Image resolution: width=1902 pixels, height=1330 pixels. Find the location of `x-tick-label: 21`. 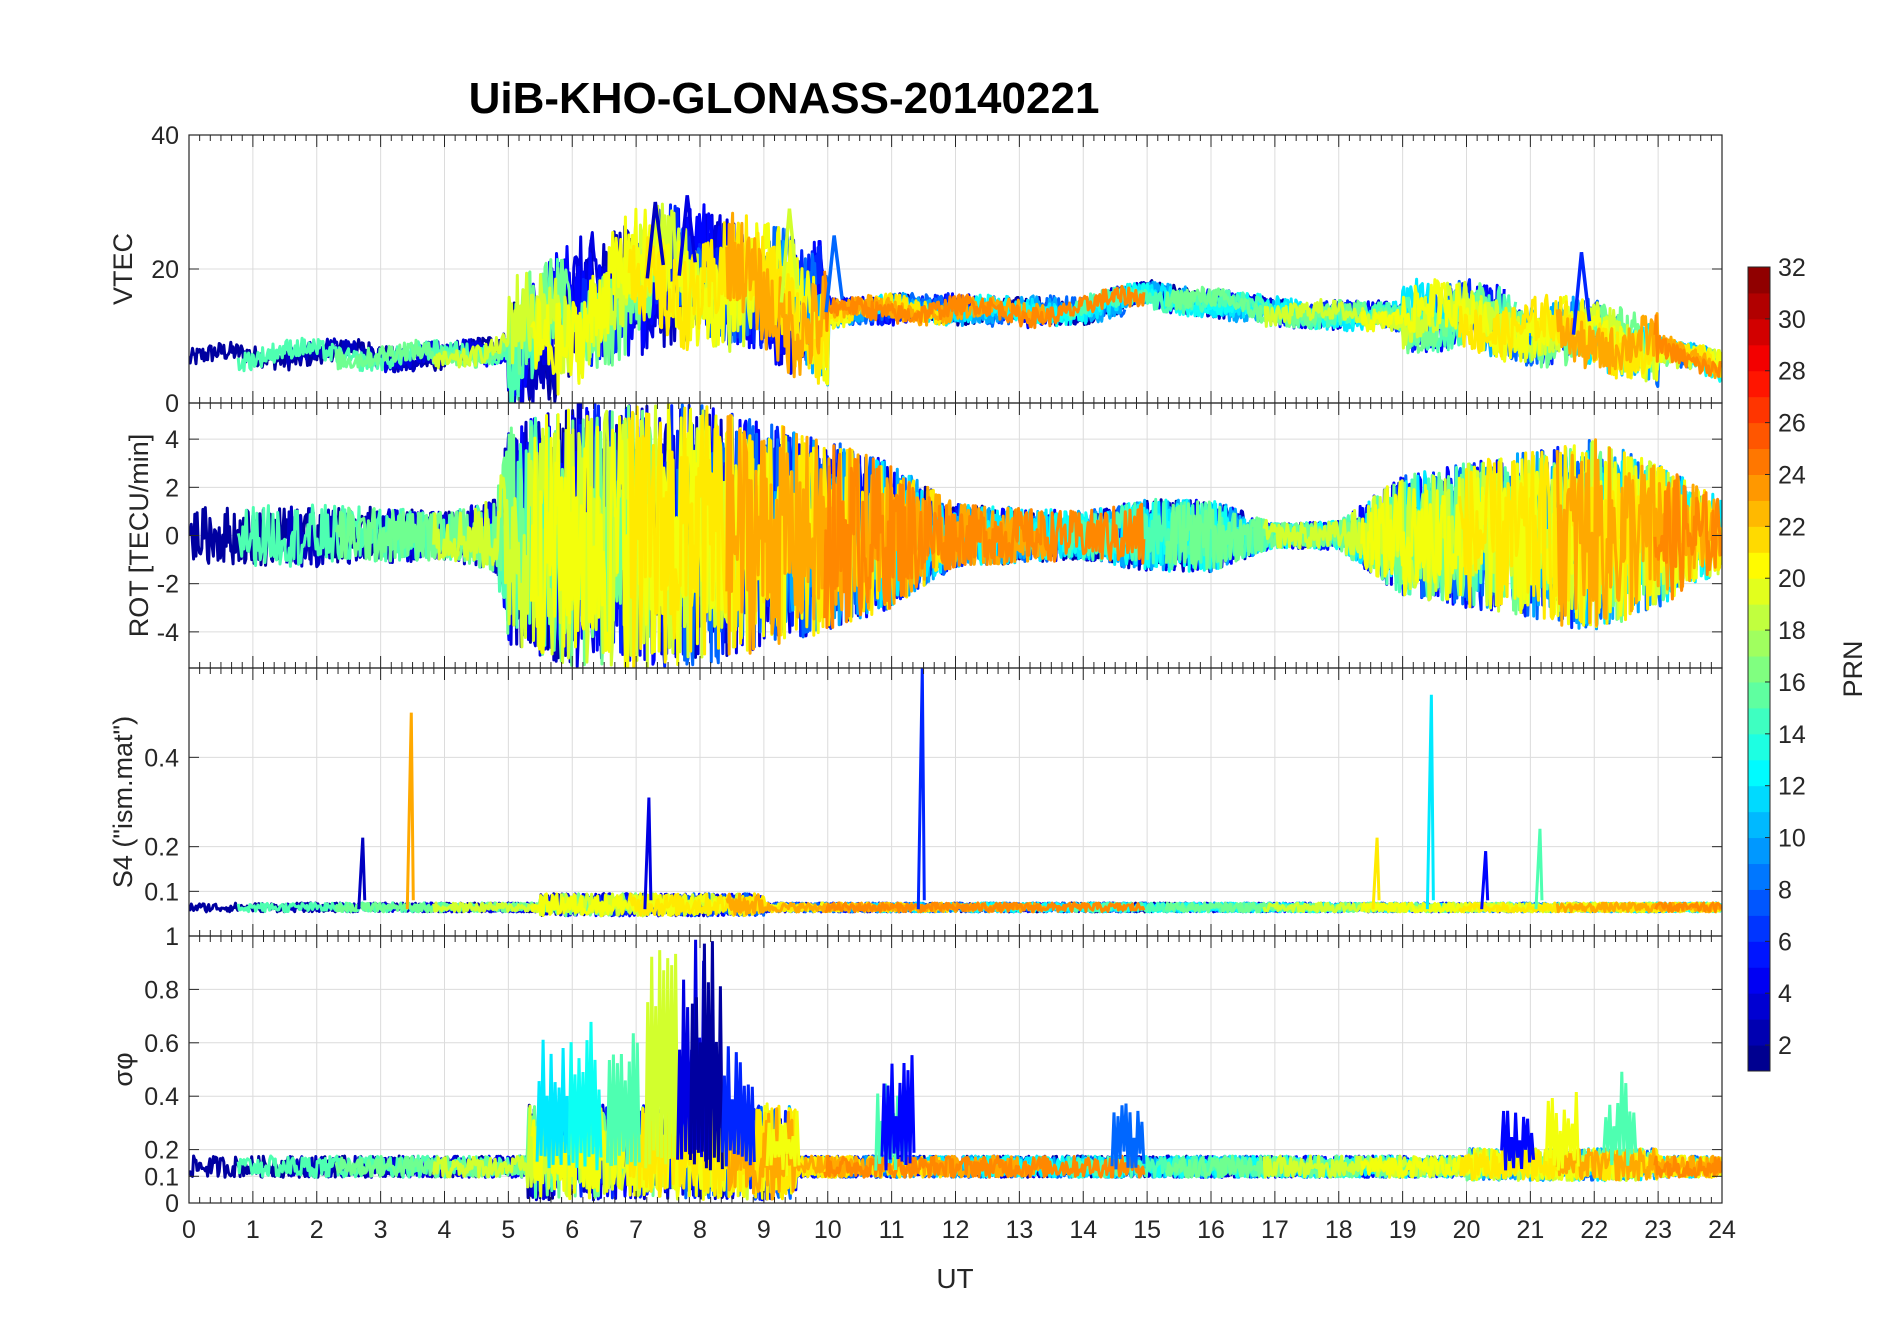

x-tick-label: 21 is located at coordinates (1530, 1230).